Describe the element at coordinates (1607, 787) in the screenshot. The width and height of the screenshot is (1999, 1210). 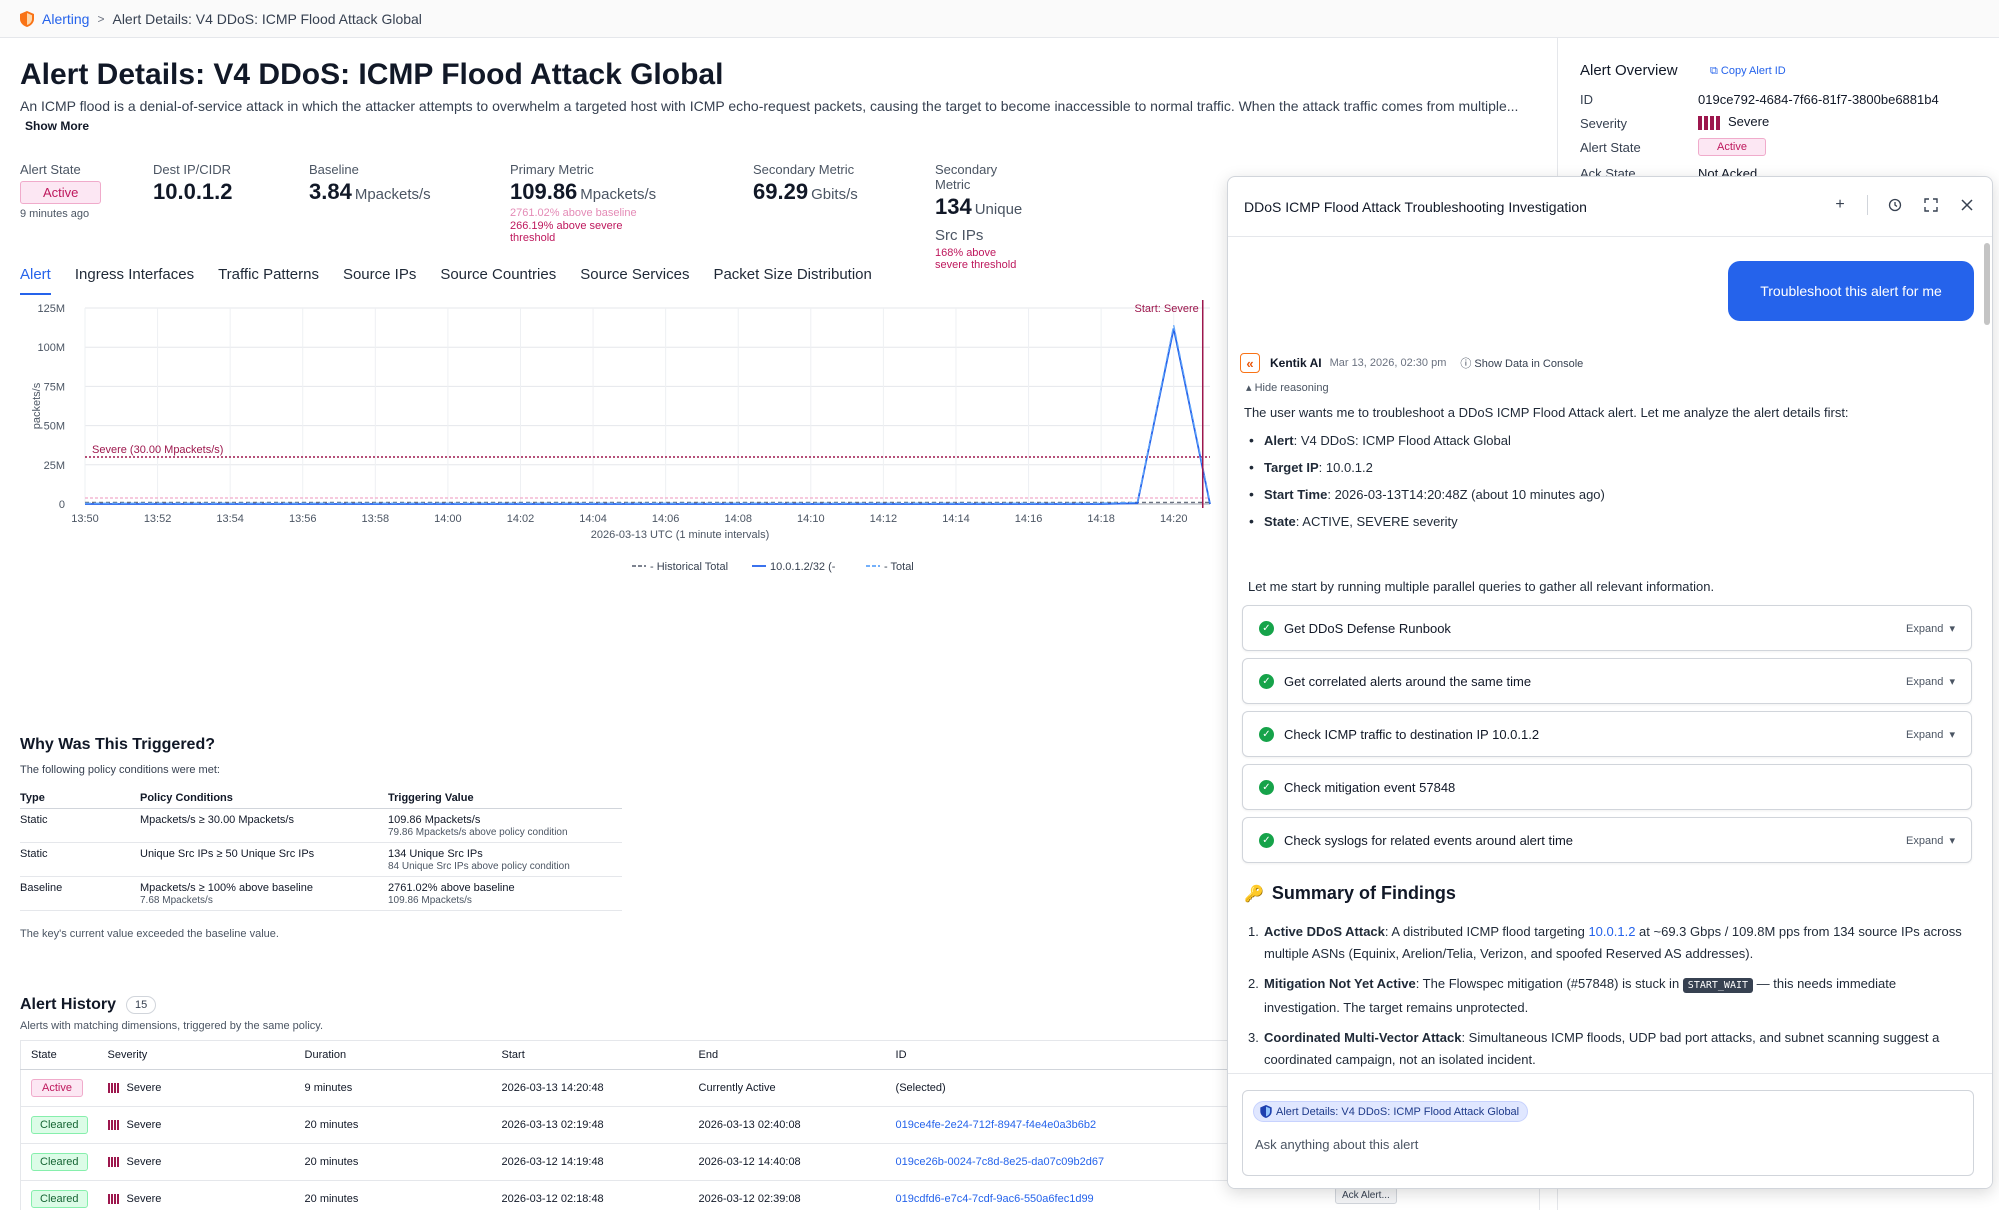
I see `tool-step: ✓ Check mitigation event 57848` at that location.